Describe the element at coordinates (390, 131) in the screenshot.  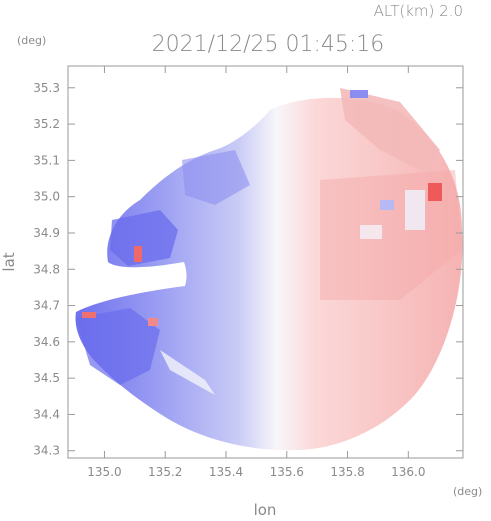
I see `echo-patch-red-ne` at that location.